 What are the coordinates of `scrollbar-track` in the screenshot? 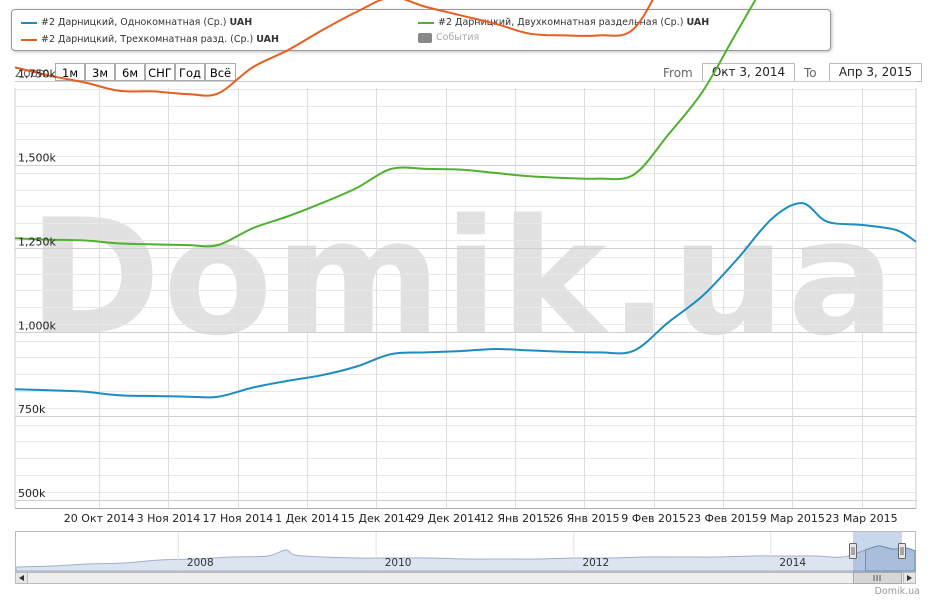 It's located at (465, 578).